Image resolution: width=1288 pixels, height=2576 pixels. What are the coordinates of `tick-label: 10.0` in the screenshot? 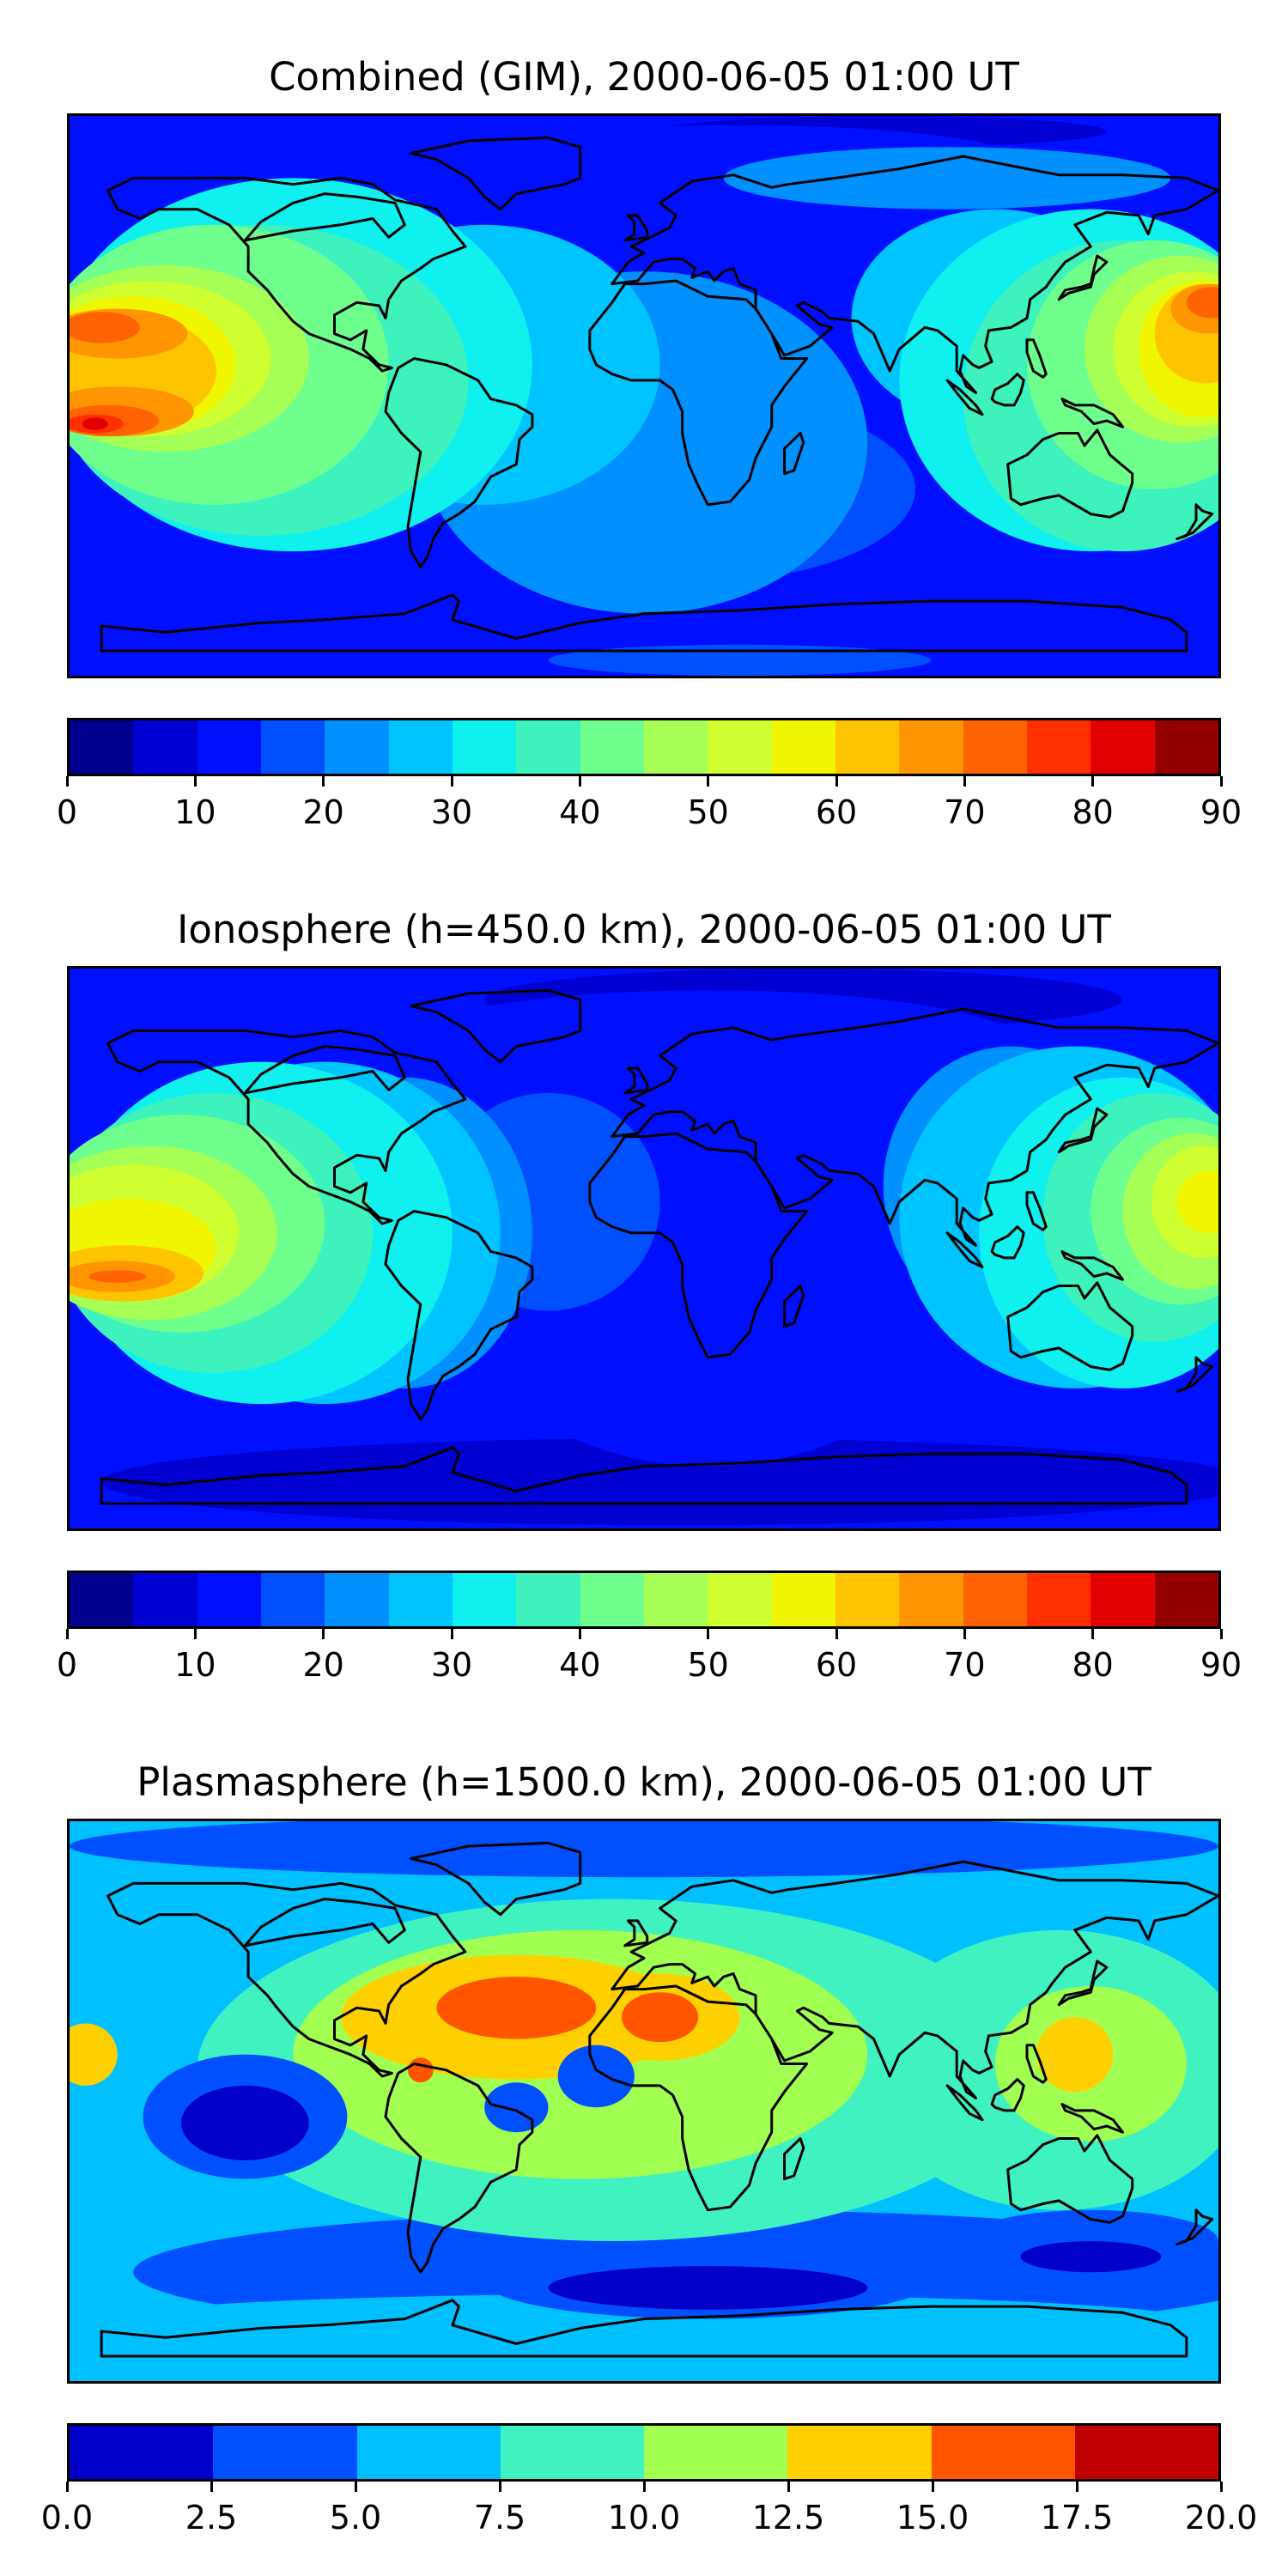 It's located at (644, 2518).